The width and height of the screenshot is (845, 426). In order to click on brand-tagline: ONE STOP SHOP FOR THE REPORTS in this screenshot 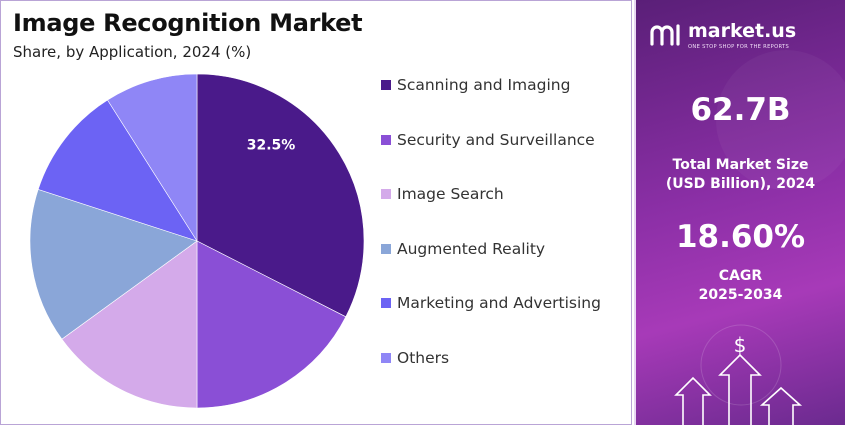, I will do `click(739, 47)`.